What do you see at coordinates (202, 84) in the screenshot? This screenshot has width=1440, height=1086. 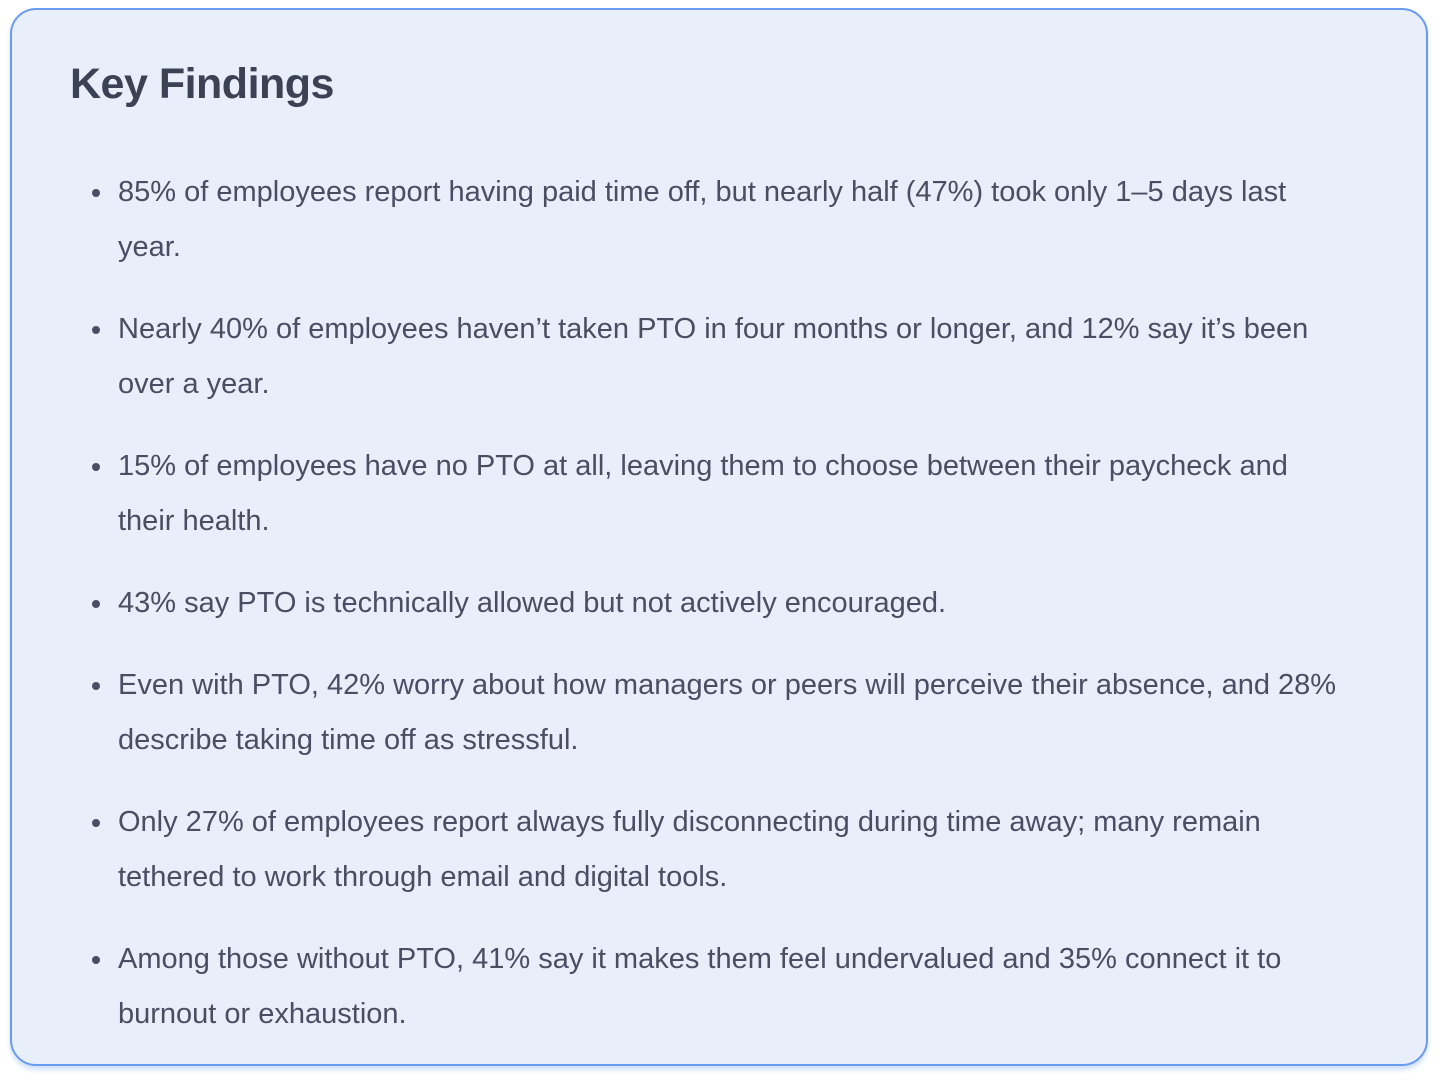 I see `card-title: Key Findings` at bounding box center [202, 84].